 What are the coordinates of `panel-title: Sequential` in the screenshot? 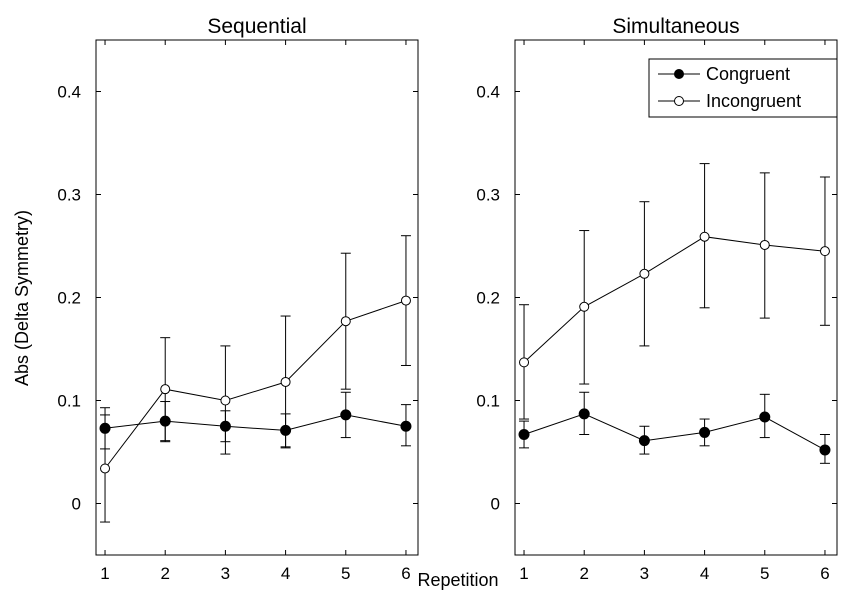 It's located at (256, 26).